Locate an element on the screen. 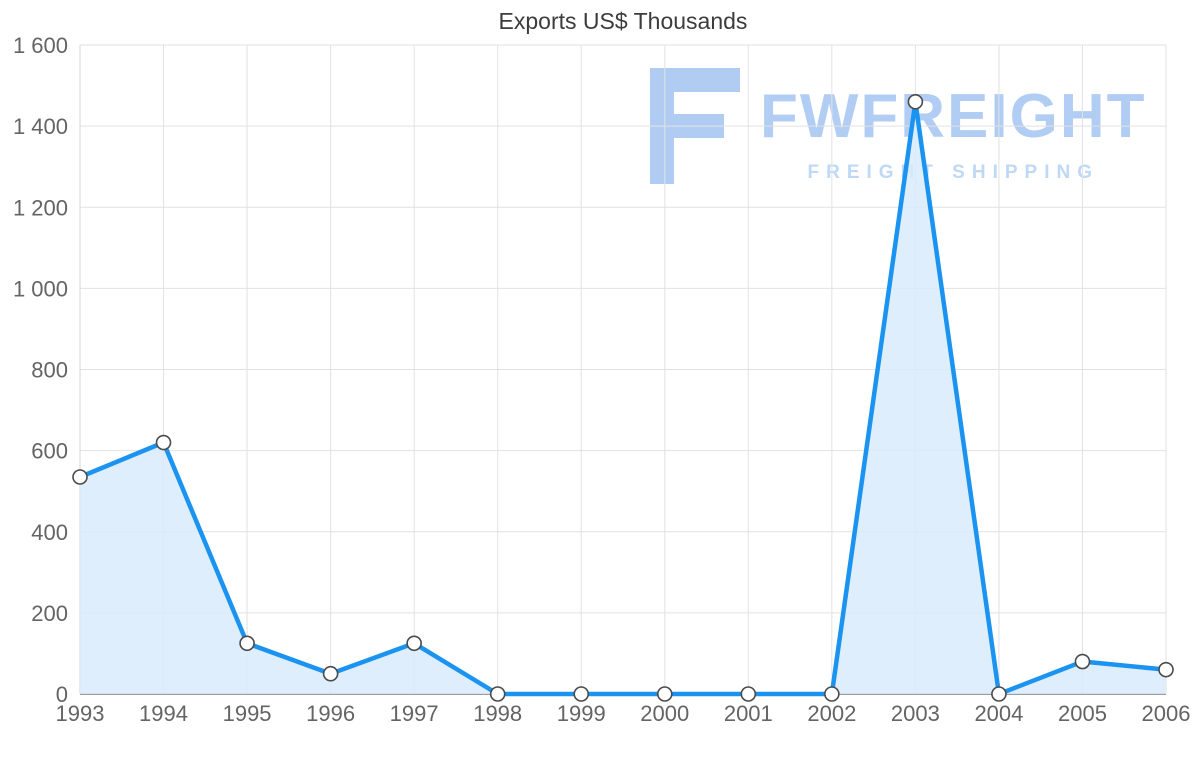  x-axis-tick-label: 1994 is located at coordinates (163, 713).